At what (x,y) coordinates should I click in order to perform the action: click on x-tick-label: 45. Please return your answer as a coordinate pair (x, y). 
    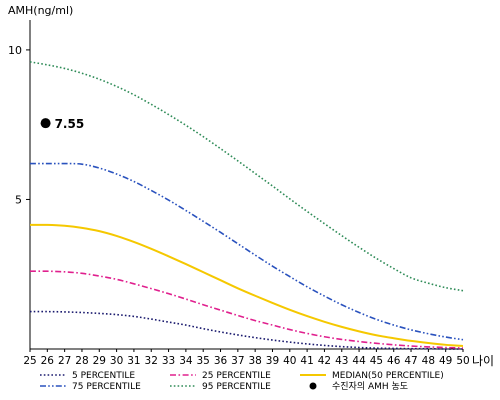
    Looking at the image, I should click on (376, 361).